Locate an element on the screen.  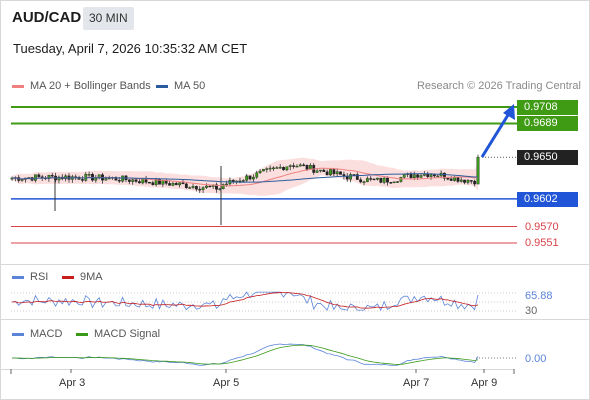
bollinger-band is located at coordinates (245, 176).